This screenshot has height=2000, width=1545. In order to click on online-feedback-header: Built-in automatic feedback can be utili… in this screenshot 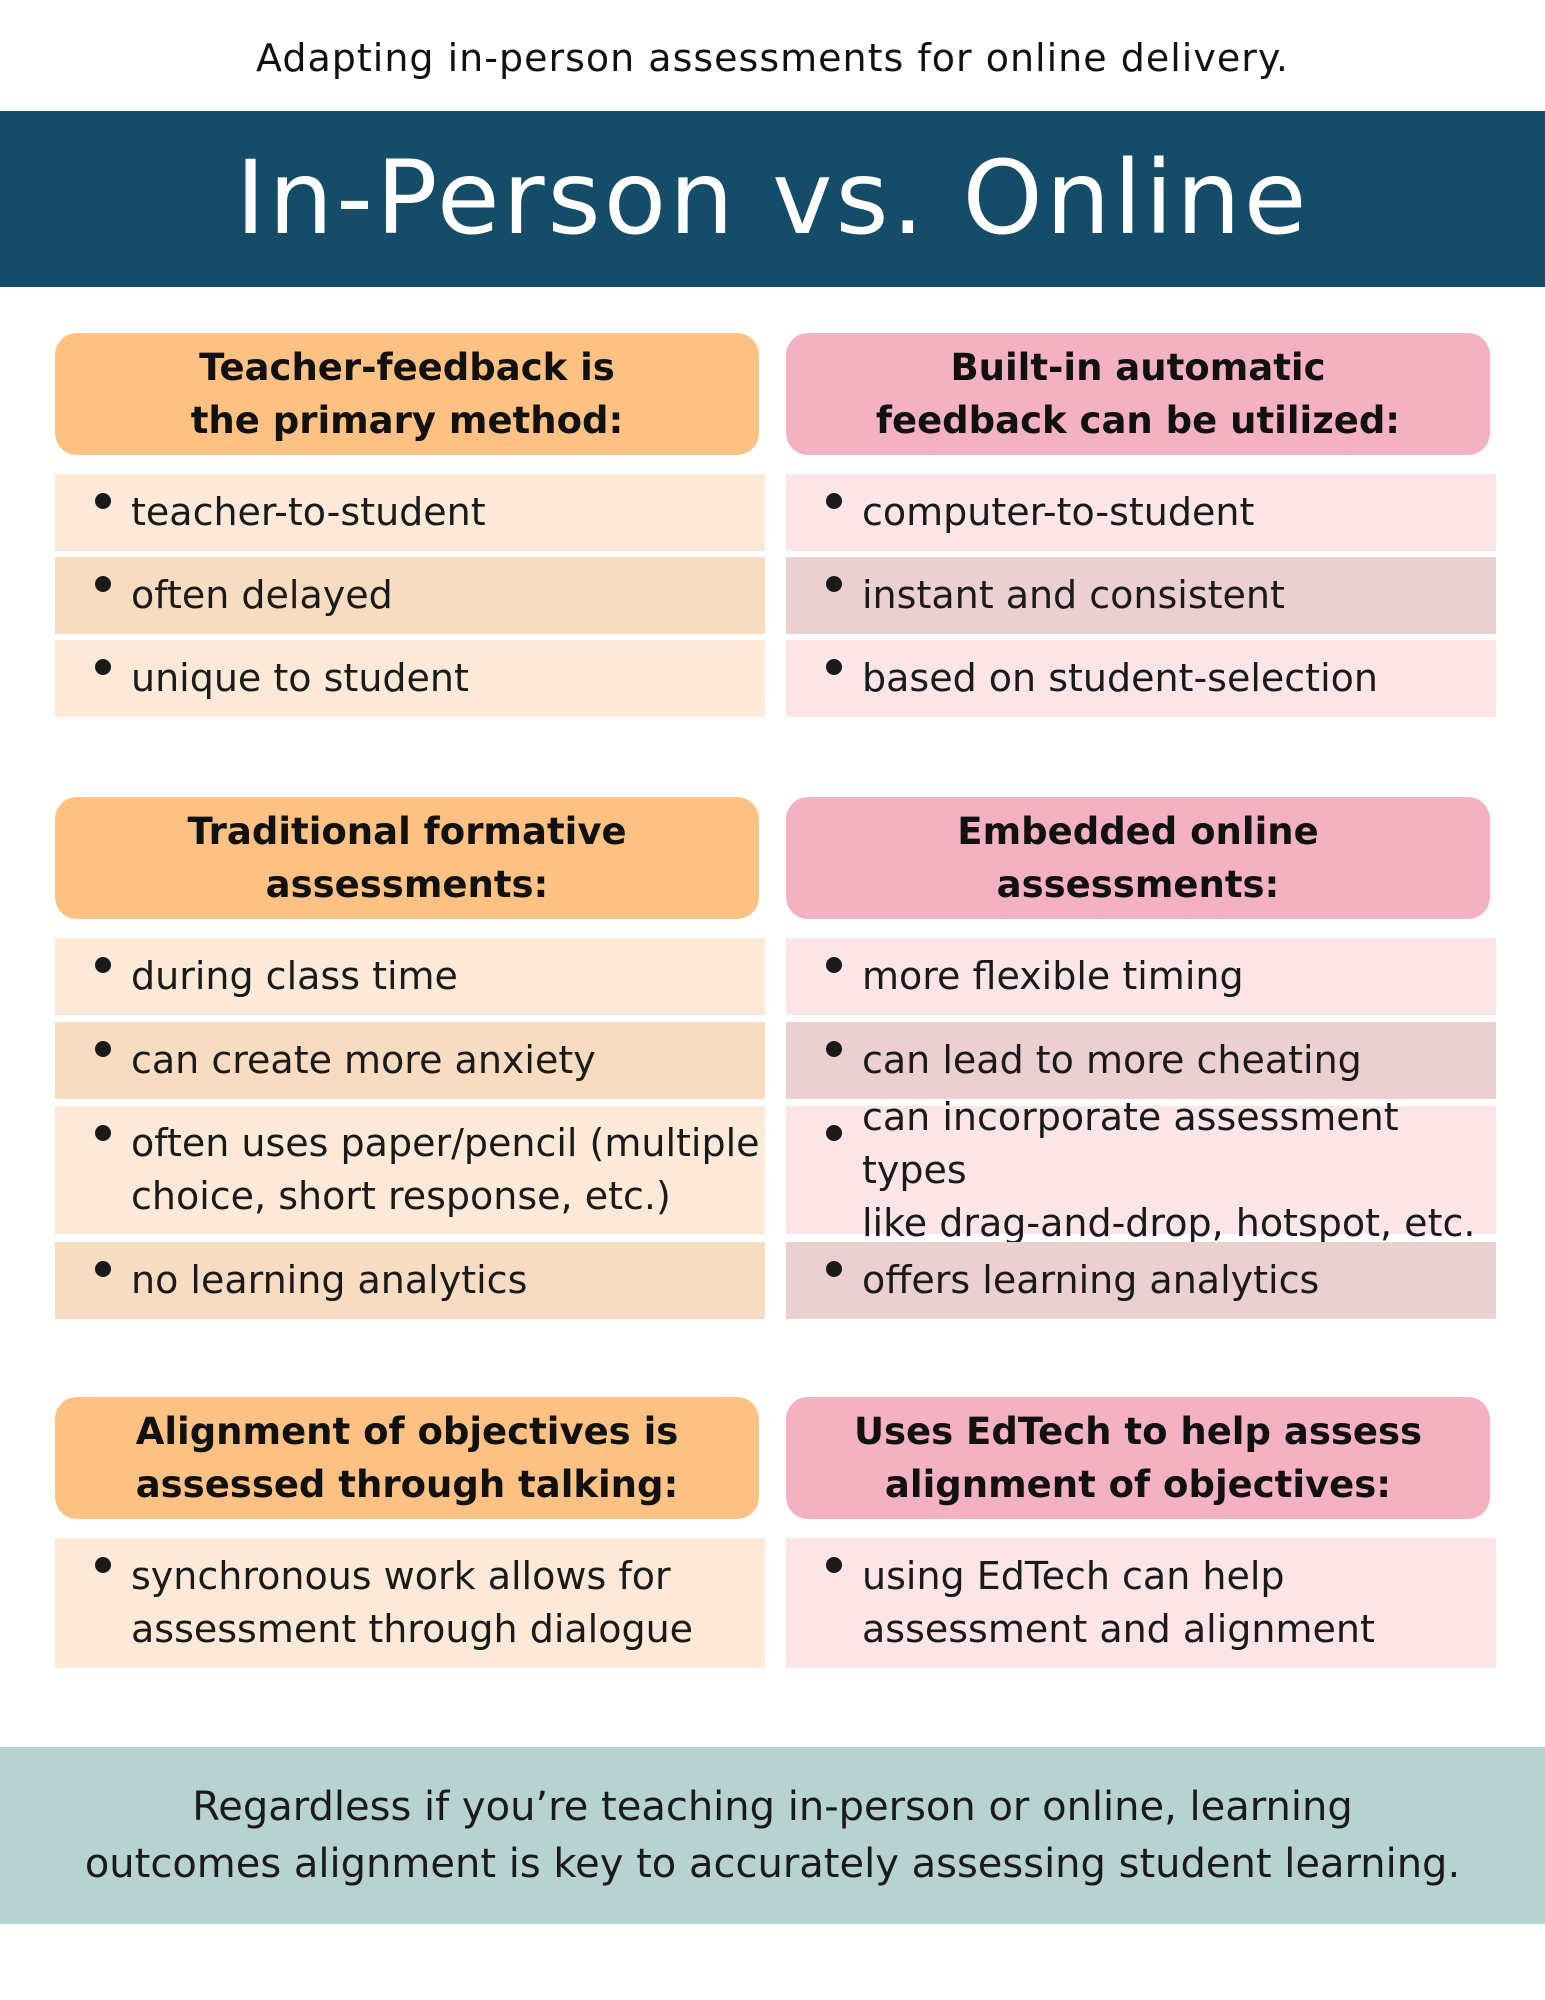, I will do `click(1138, 394)`.